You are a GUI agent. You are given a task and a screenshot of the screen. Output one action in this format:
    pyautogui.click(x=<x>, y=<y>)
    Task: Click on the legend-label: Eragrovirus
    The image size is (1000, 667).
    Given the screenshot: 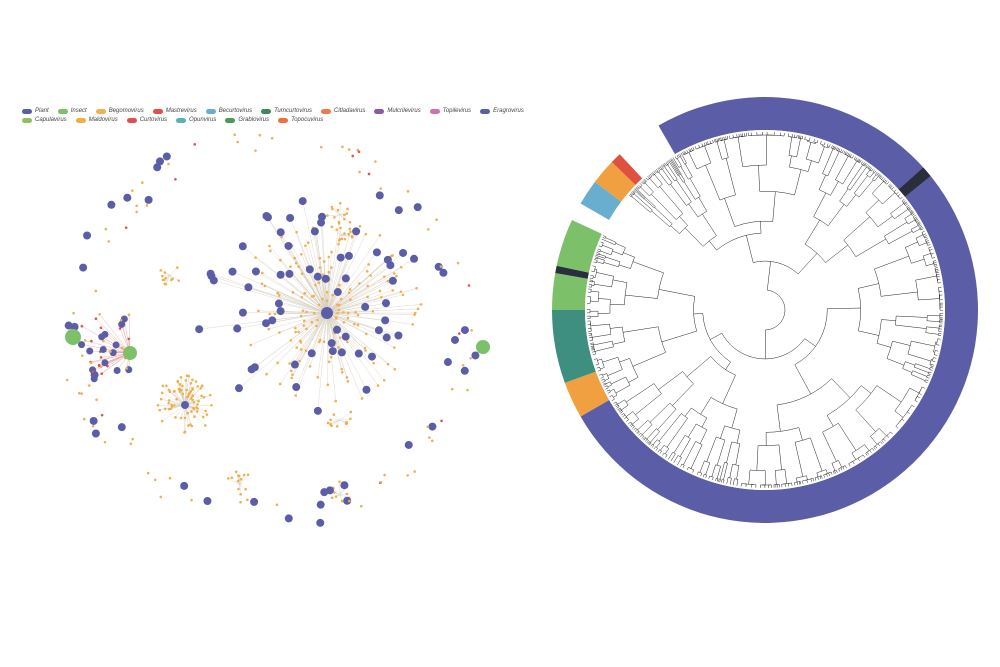 What is the action you would take?
    pyautogui.click(x=508, y=111)
    